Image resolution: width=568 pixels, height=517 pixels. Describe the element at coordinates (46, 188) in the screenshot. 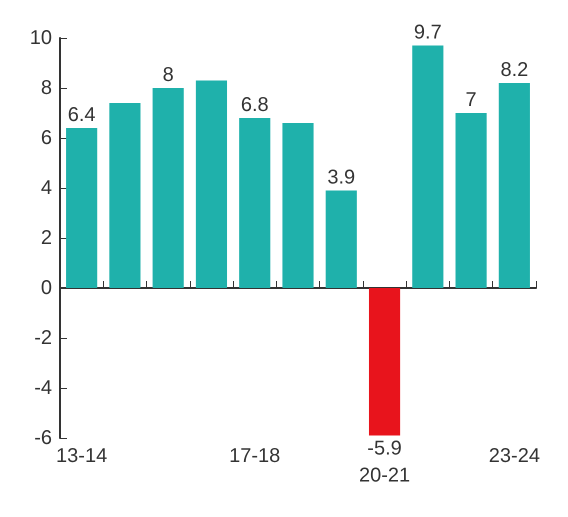

I see `y-tick-label: 4` at that location.